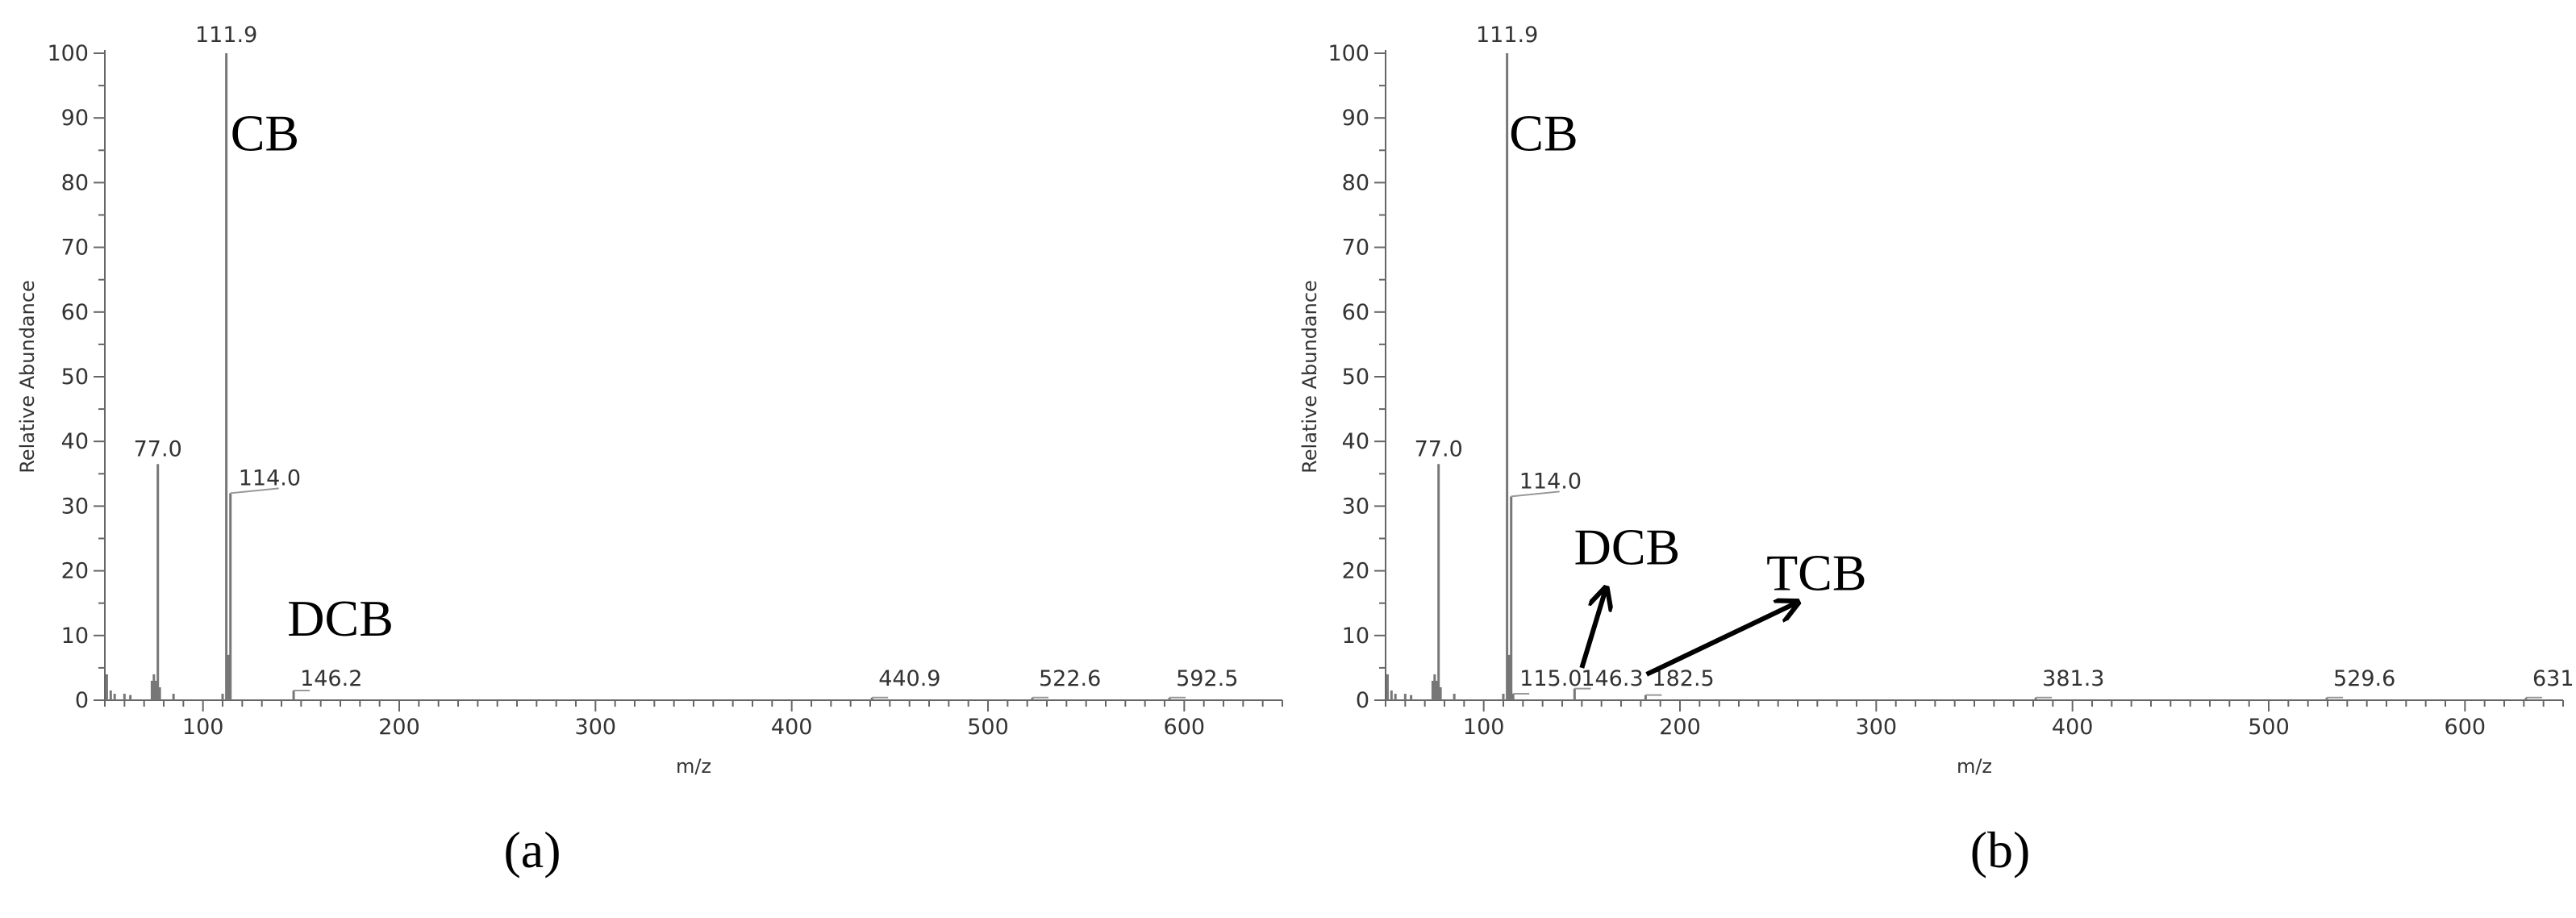  What do you see at coordinates (1207, 678) in the screenshot?
I see `peak-label: 592.5` at bounding box center [1207, 678].